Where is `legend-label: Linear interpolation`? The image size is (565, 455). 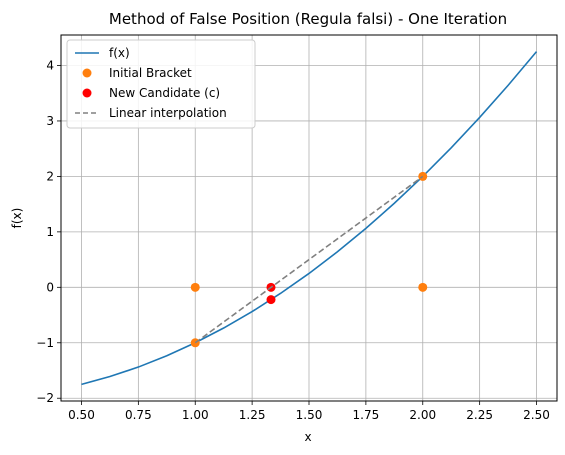 legend-label: Linear interpolation is located at coordinates (168, 113).